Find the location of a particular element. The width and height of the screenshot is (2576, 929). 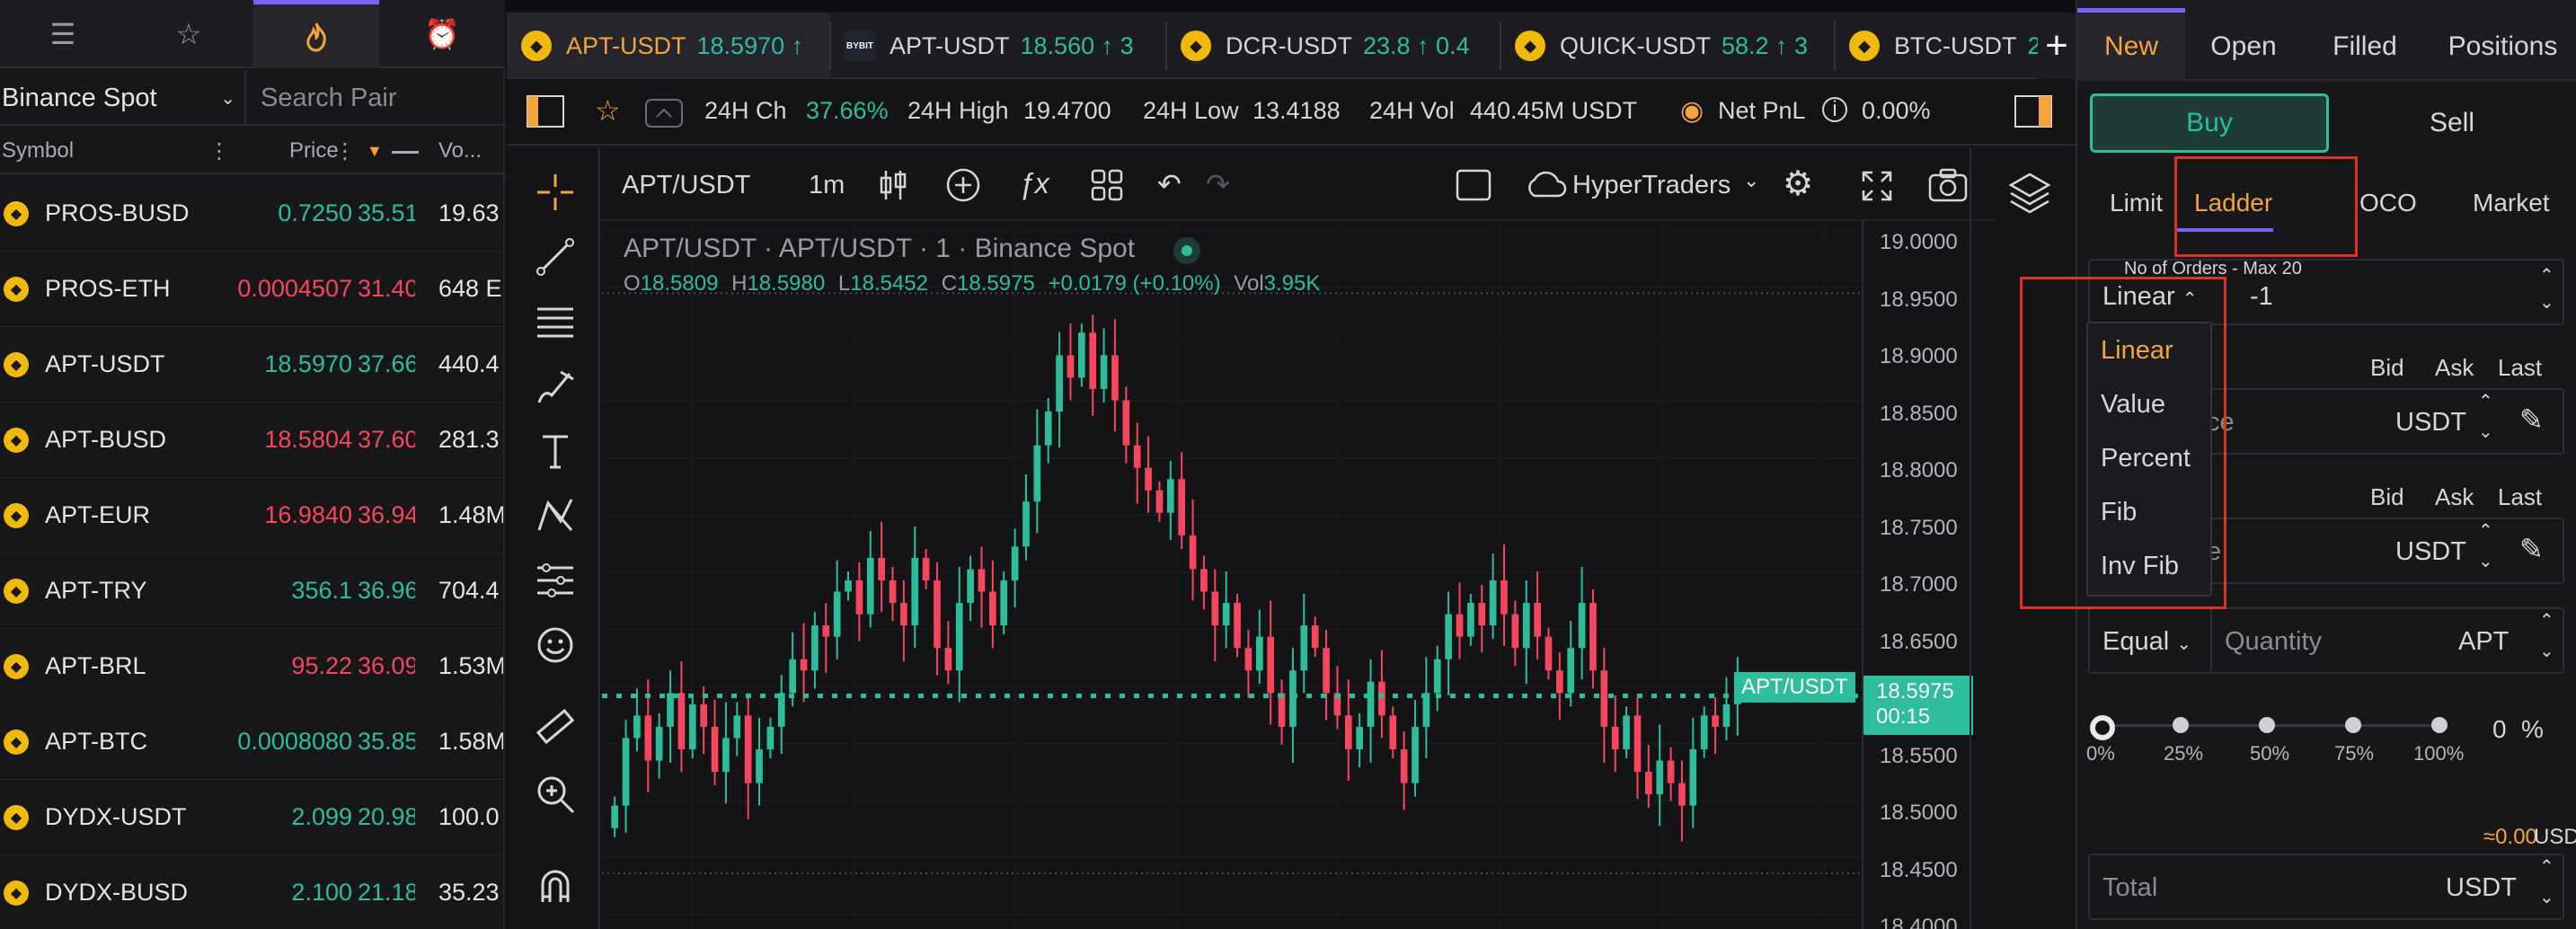

zoom-in-icon is located at coordinates (555, 794).